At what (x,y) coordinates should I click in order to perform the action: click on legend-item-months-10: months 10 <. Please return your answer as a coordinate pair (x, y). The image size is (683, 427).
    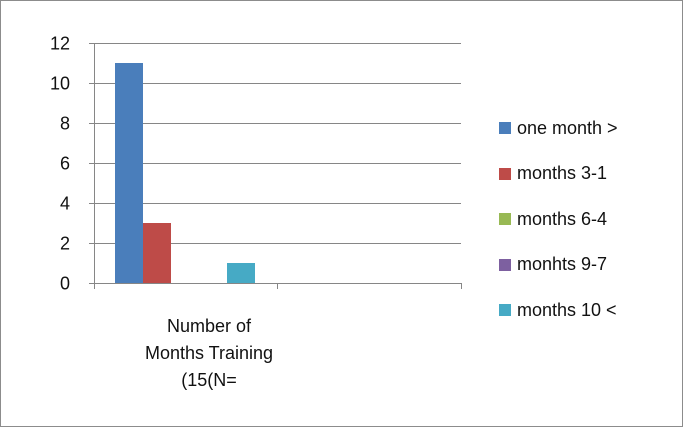
    Looking at the image, I should click on (558, 310).